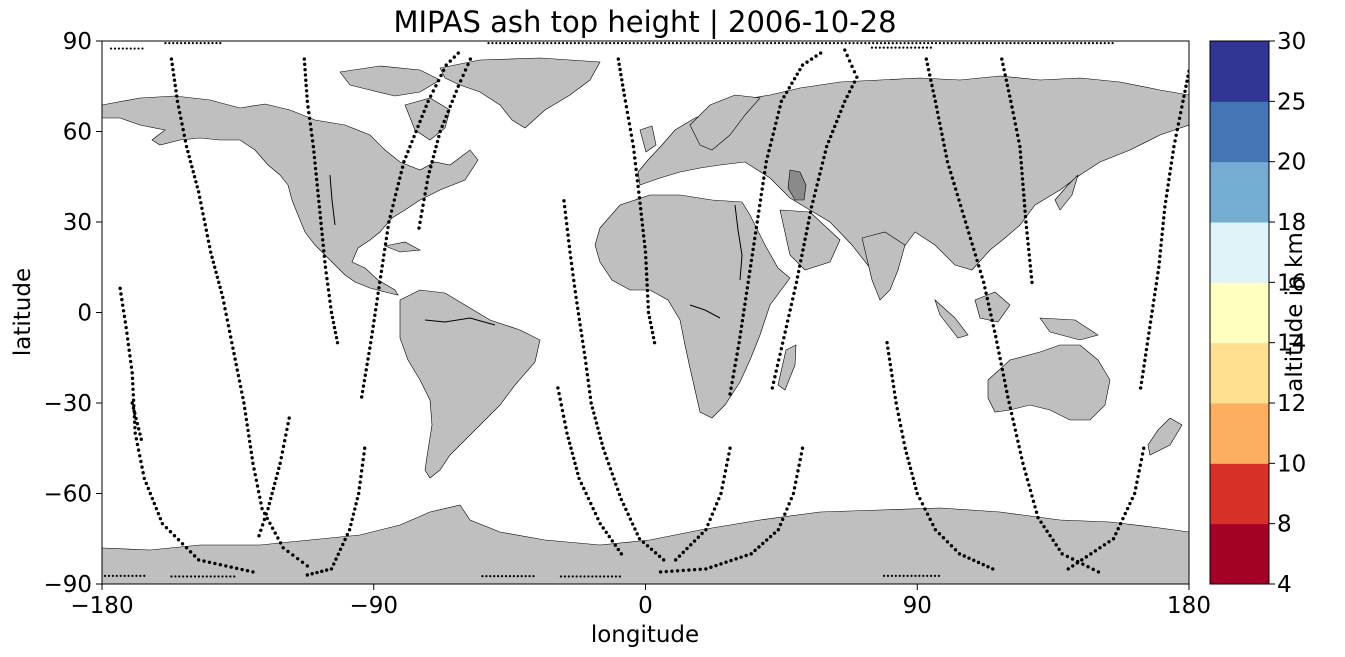 This screenshot has height=657, width=1345. I want to click on nile-river, so click(738, 242).